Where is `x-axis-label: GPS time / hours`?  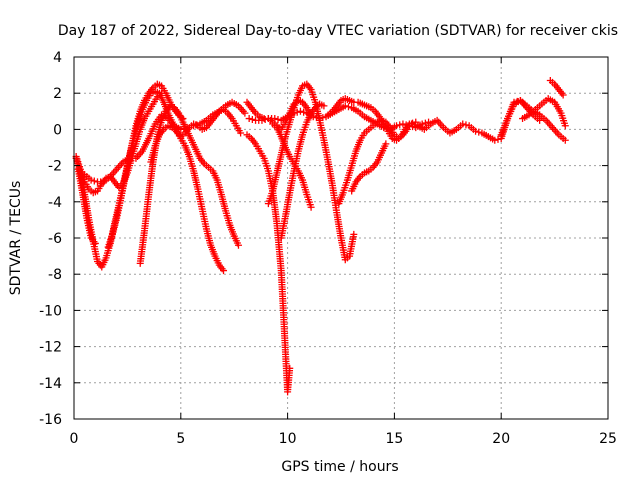
x-axis-label: GPS time / hours is located at coordinates (339, 467).